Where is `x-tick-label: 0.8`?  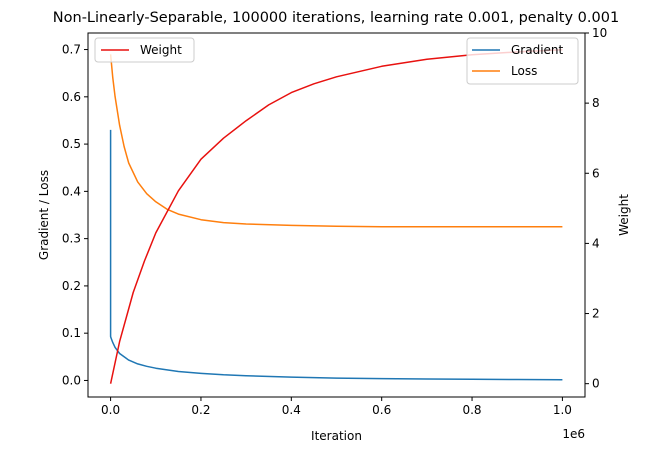
x-tick-label: 0.8 is located at coordinates (471, 410).